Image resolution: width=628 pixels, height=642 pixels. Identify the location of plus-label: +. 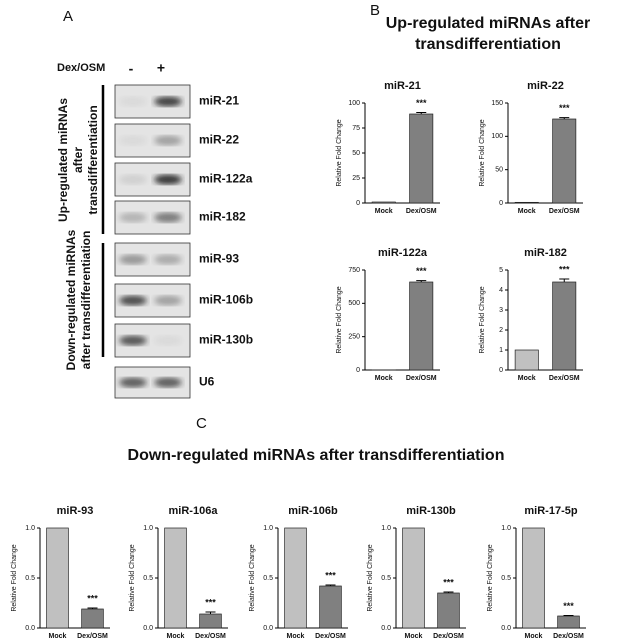
(161, 68).